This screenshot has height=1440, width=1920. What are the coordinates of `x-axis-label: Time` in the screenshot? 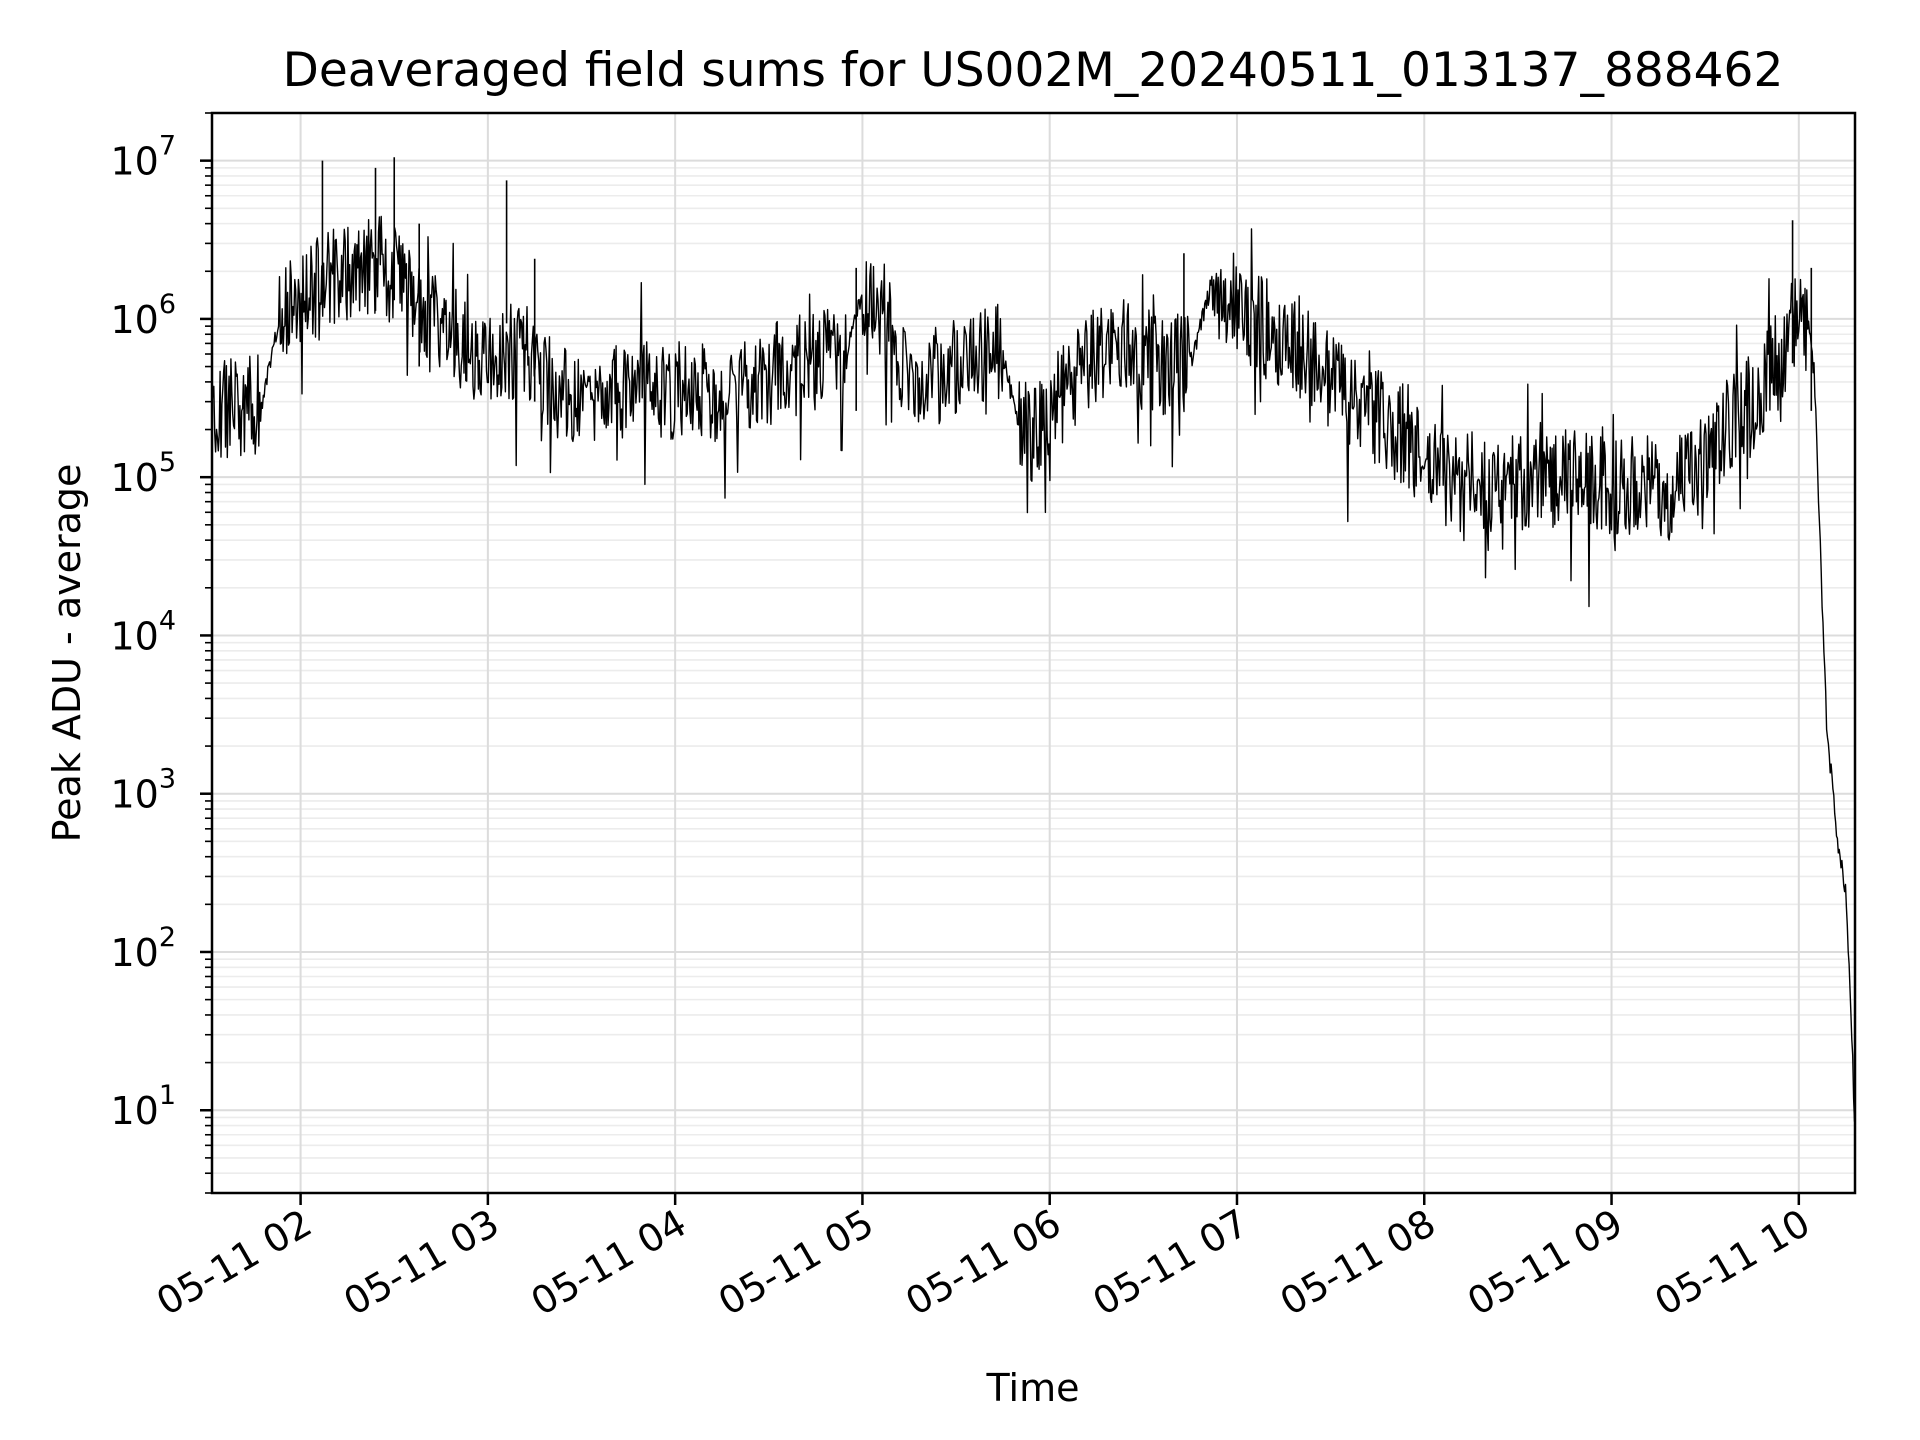 It's located at (1033, 1388).